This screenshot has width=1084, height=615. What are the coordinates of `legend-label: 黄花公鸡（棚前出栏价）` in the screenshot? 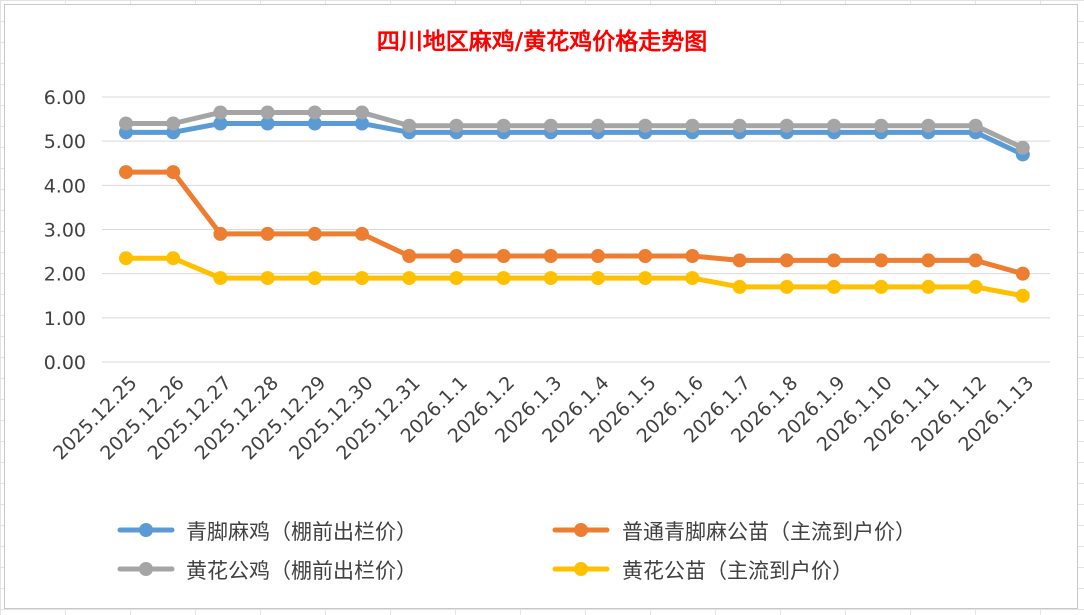 It's located at (301, 571).